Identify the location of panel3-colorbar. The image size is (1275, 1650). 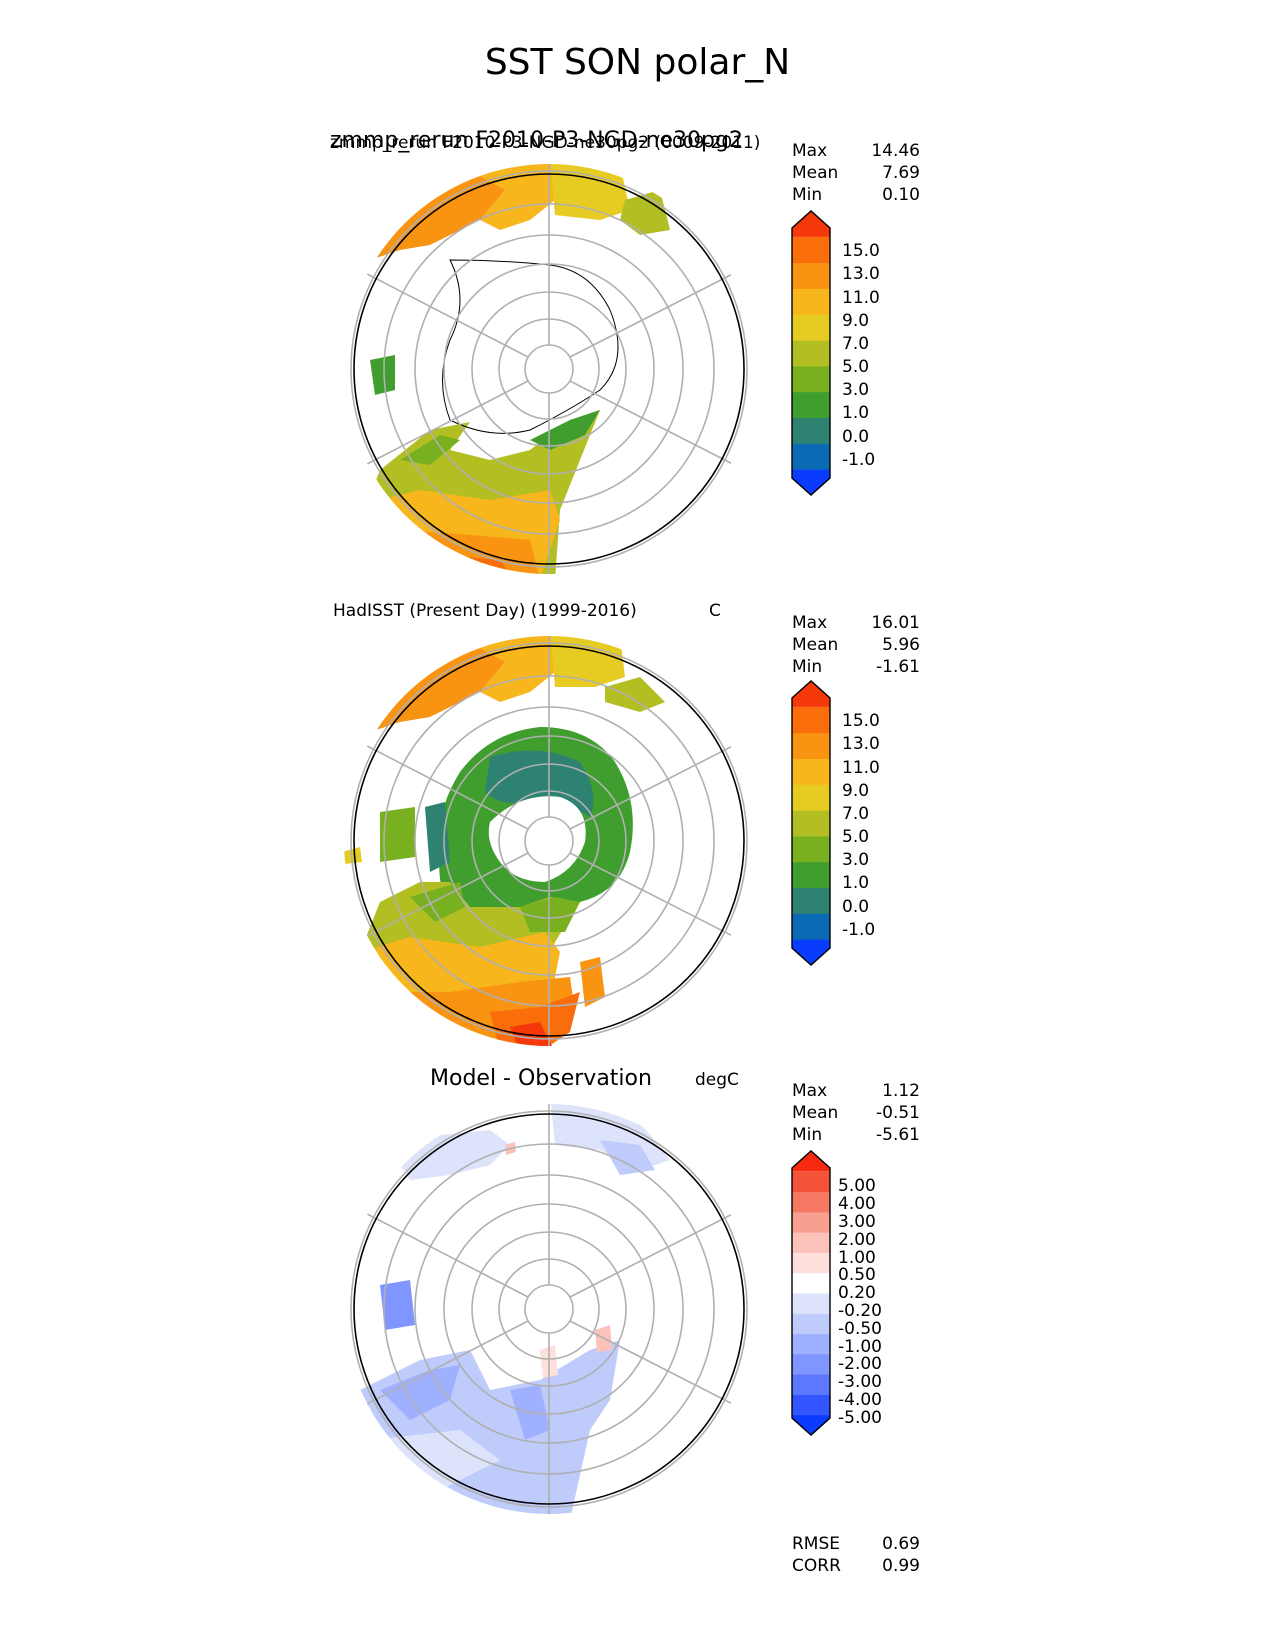
(811, 1293).